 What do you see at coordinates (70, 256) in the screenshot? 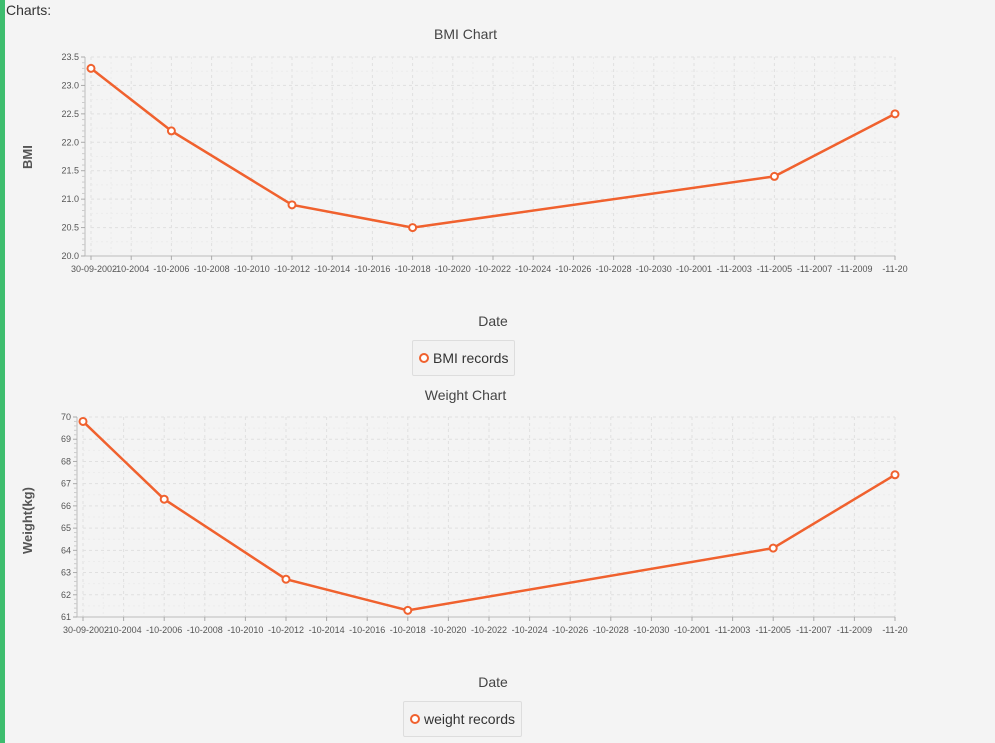
I see `y-tick-label: 20.0` at bounding box center [70, 256].